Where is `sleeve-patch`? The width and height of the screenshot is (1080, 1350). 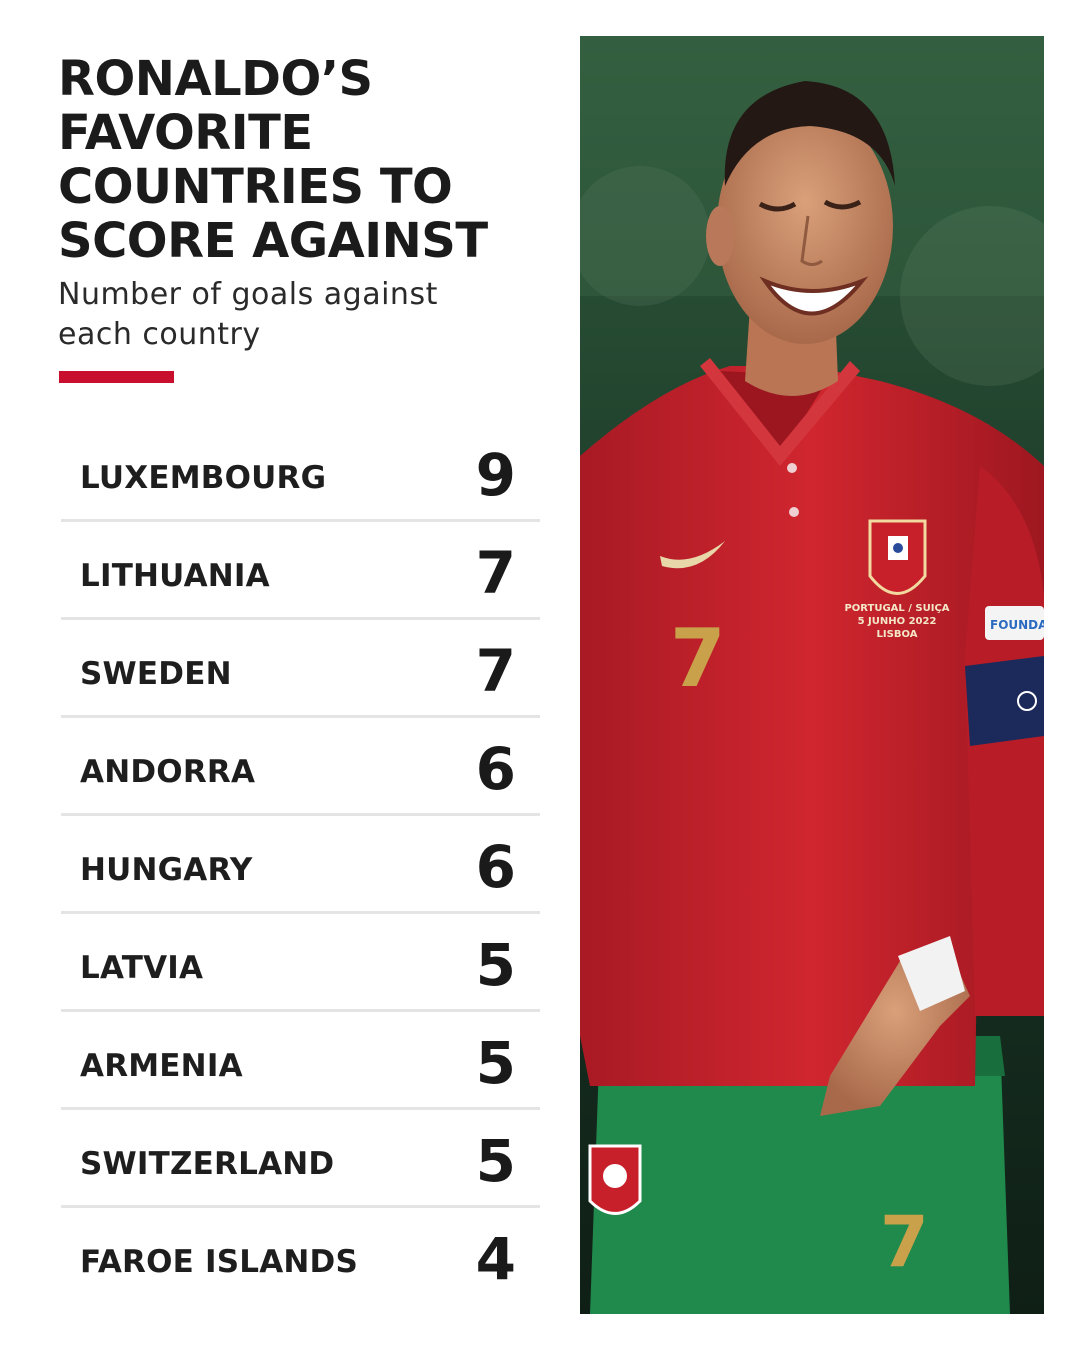
sleeve-patch is located at coordinates (1014, 623).